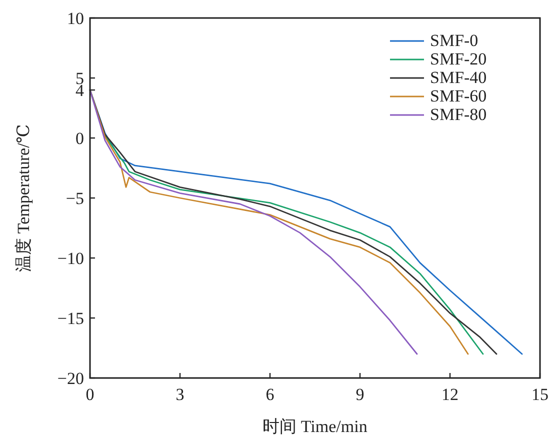 Image resolution: width=551 pixels, height=440 pixels. What do you see at coordinates (458, 77) in the screenshot?
I see `legend-label: SMF-40` at bounding box center [458, 77].